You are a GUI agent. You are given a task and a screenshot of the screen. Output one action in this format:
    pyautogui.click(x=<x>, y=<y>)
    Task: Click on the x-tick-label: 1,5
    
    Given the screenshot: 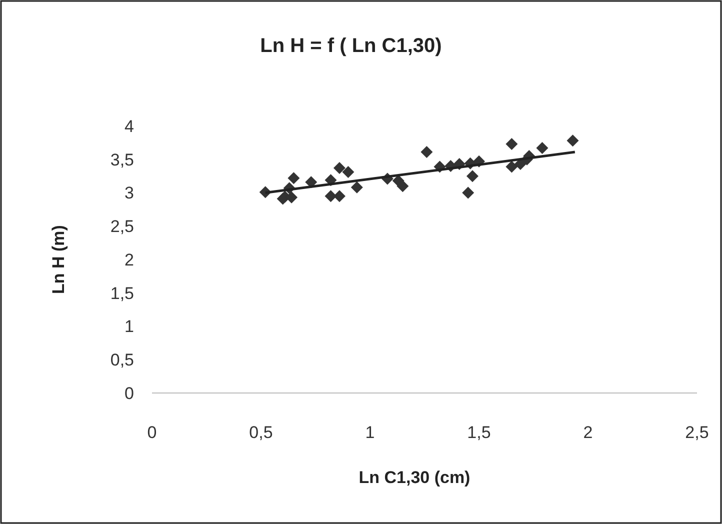 What is the action you would take?
    pyautogui.click(x=479, y=432)
    